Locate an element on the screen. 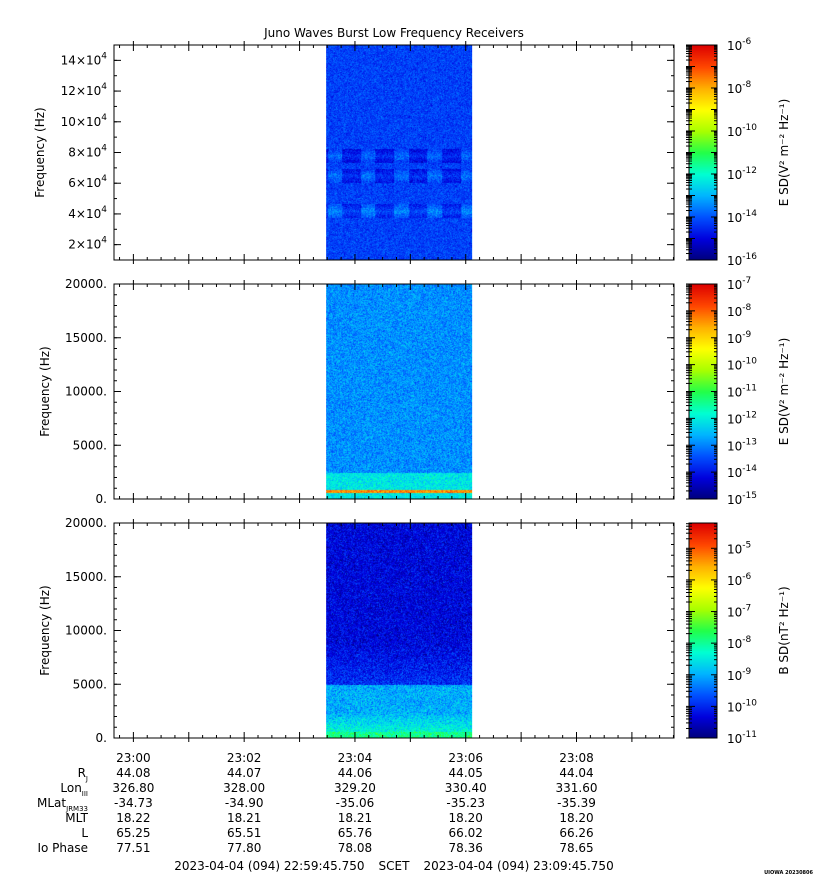 Image resolution: width=815 pixels, height=880 pixels. colorbar-tick-exponent: -11 is located at coordinates (749, 389).